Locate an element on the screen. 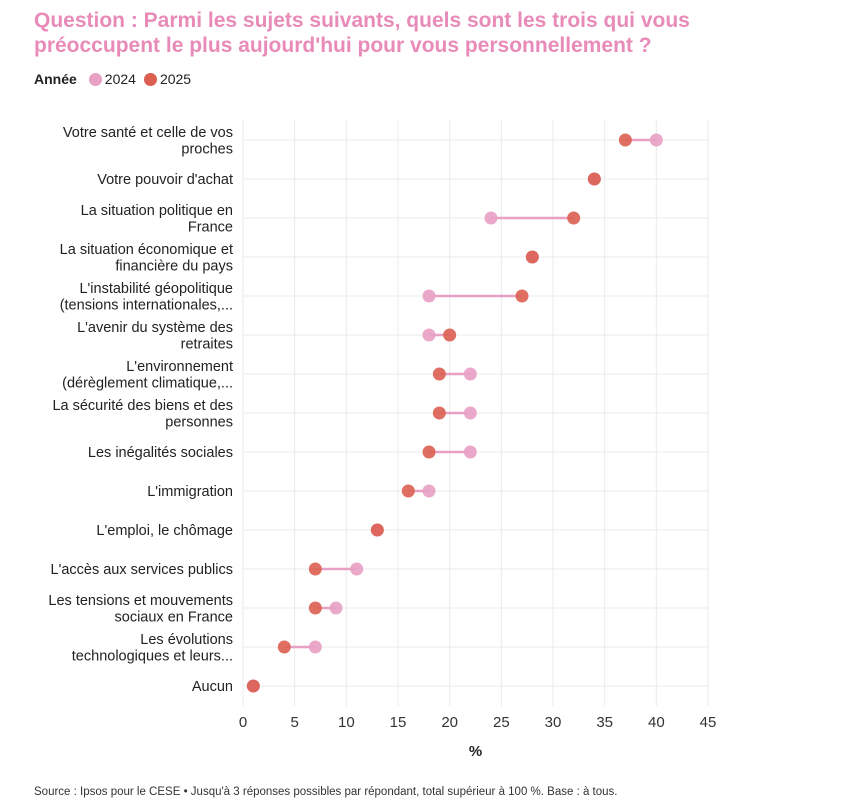  category-label: Aucun is located at coordinates (212, 687).